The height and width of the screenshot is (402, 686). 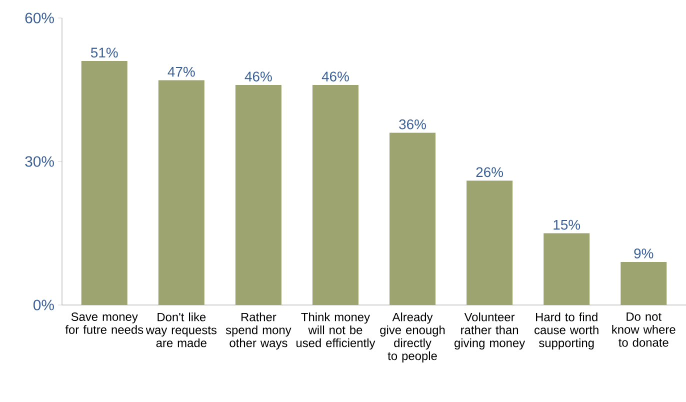 What do you see at coordinates (644, 253) in the screenshot?
I see `data-label: 9%` at bounding box center [644, 253].